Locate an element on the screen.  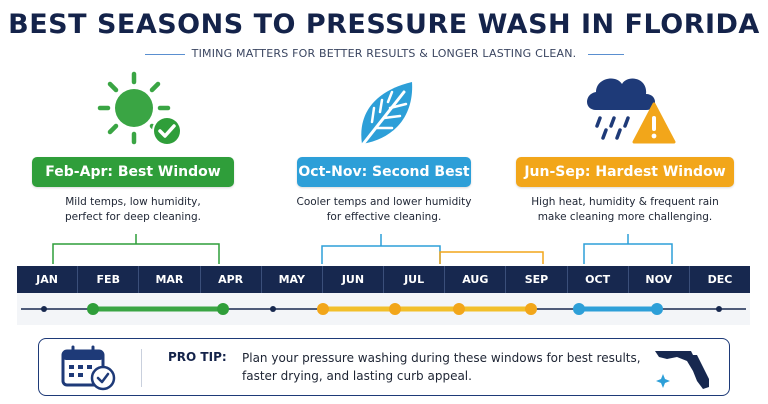
month-dot-feb is located at coordinates (93, 309).